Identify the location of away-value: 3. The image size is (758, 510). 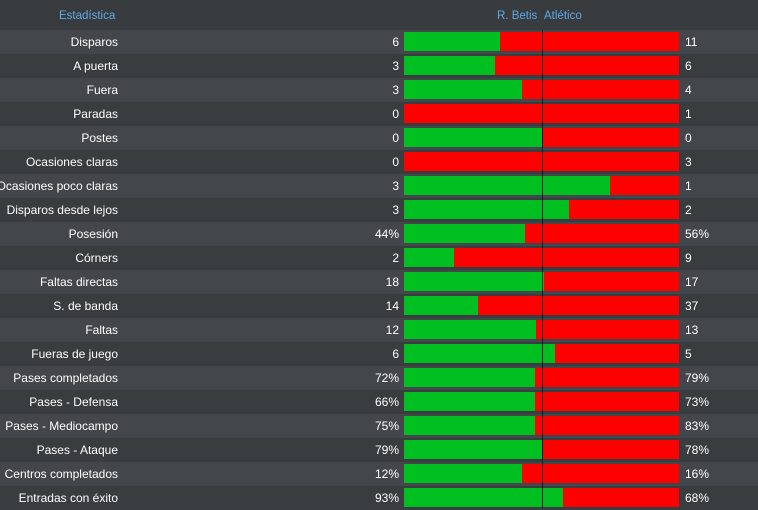
(688, 162).